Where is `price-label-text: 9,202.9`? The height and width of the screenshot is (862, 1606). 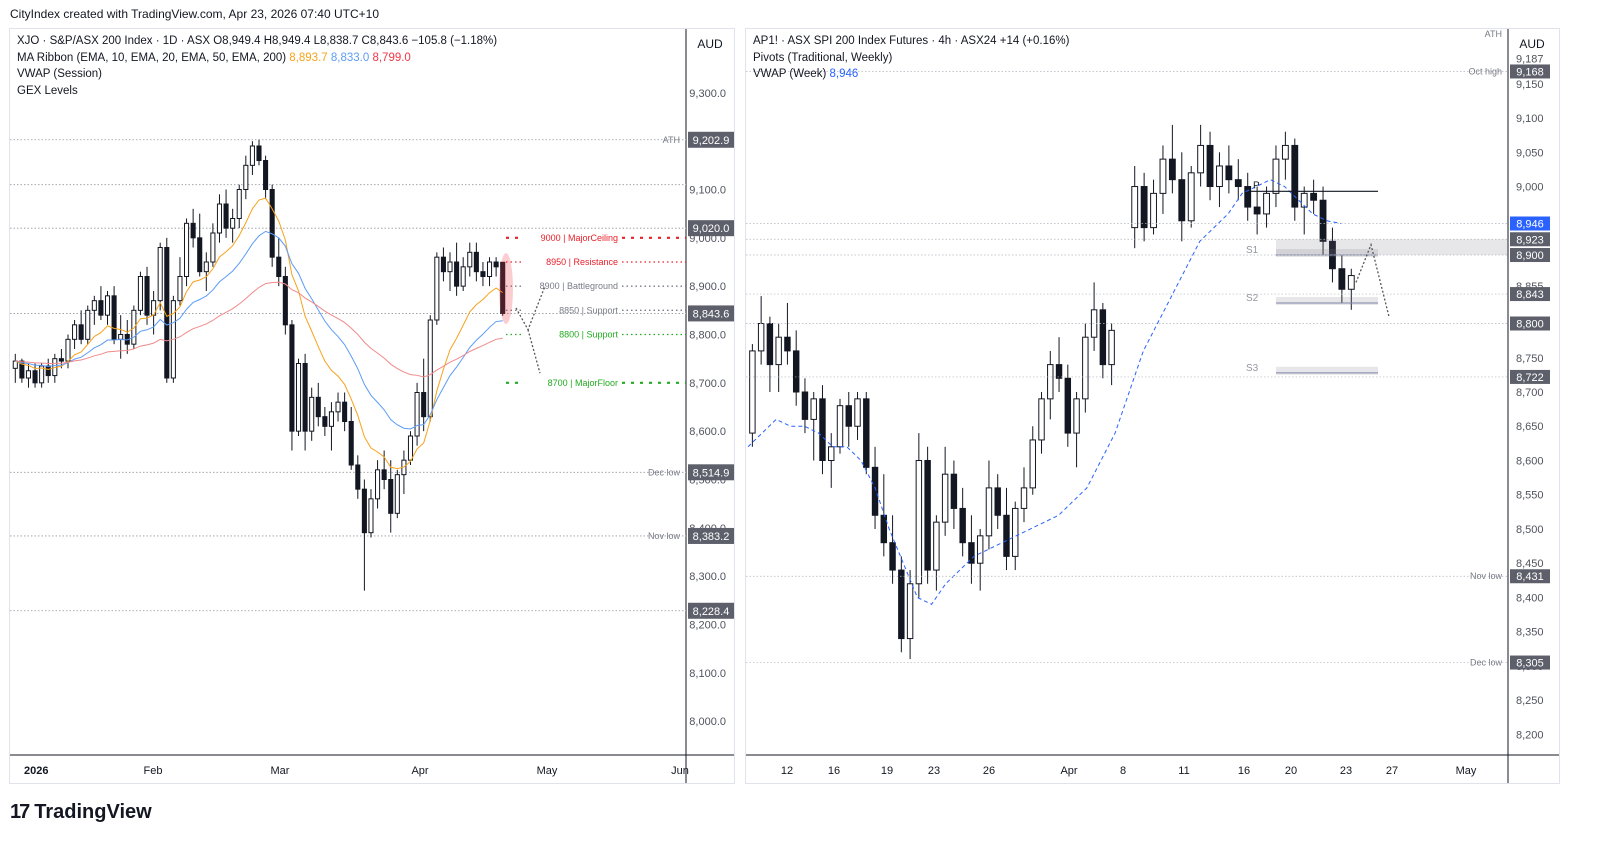
price-label-text: 9,202.9 is located at coordinates (711, 141).